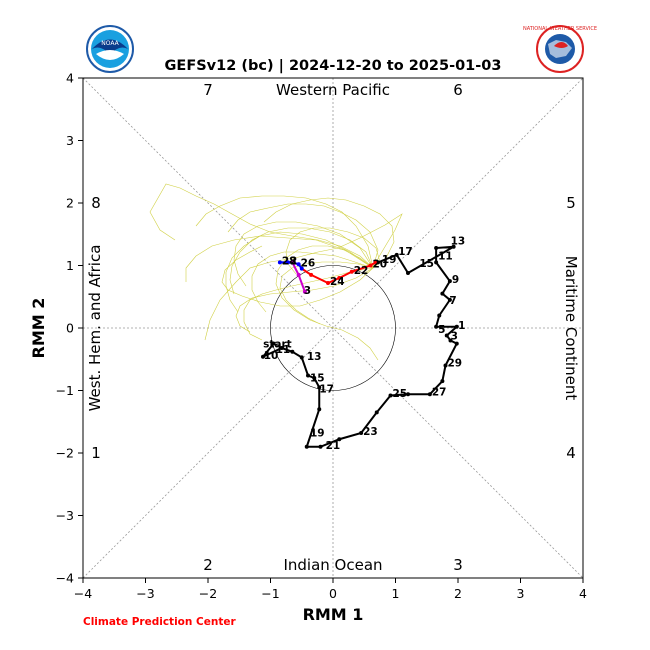  What do you see at coordinates (277, 345) in the screenshot?
I see `observed-day-label: start` at bounding box center [277, 345].